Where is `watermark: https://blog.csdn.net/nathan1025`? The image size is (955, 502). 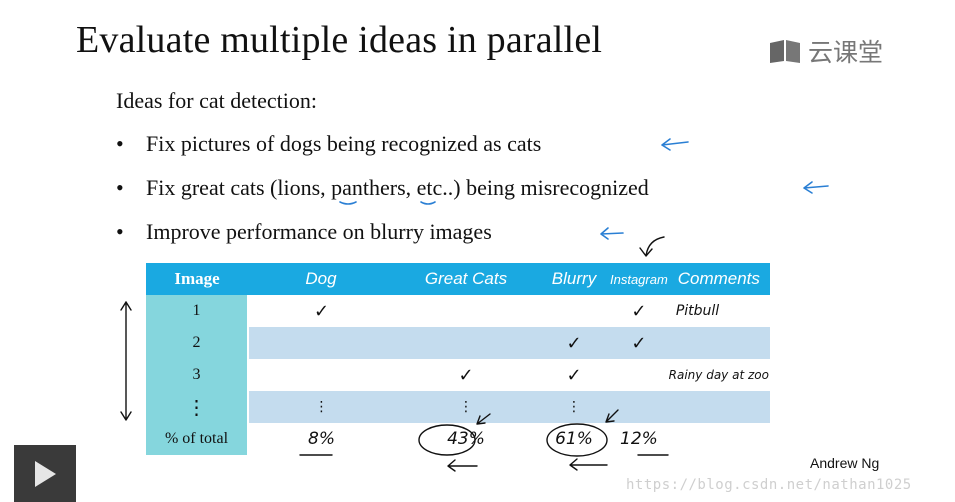
watermark: https://blog.csdn.net/nathan1025 is located at coordinates (769, 485).